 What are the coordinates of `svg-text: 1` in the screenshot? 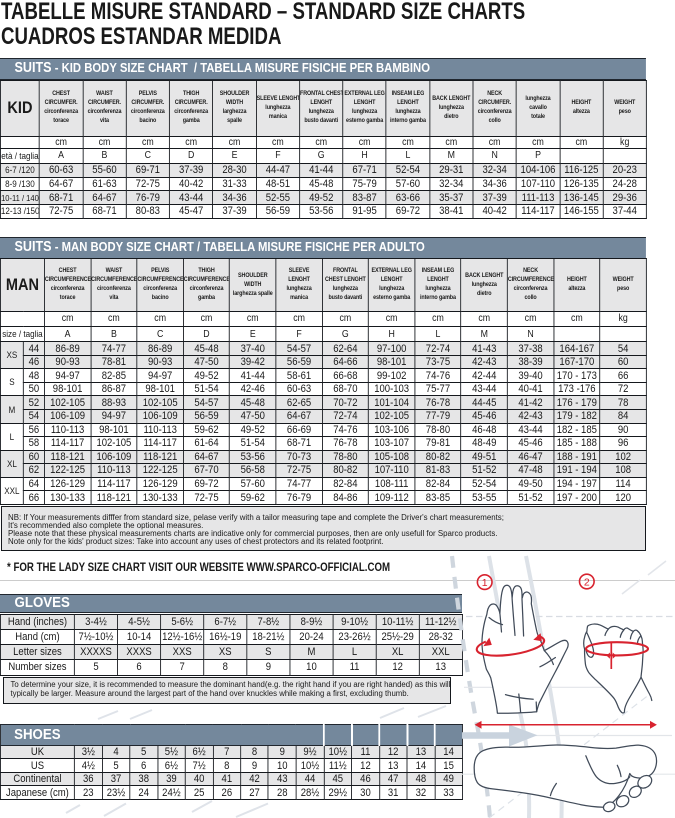 It's located at (485, 583).